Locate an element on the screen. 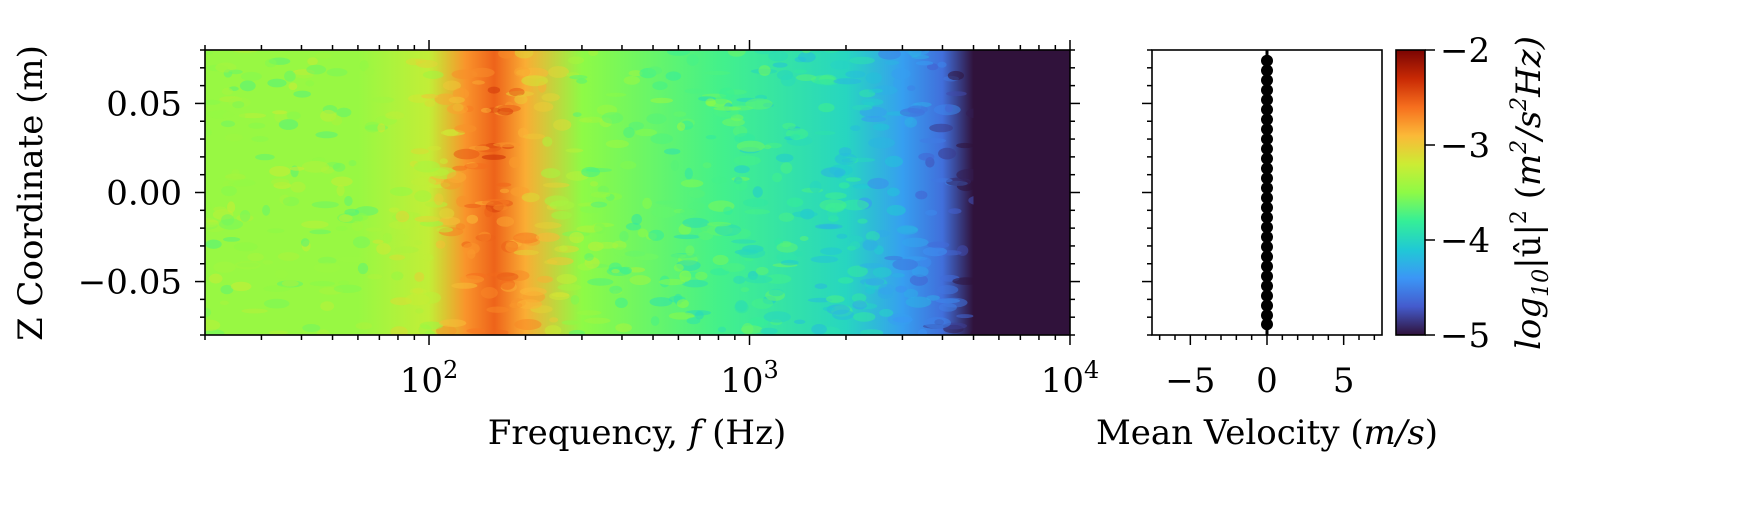  colorbar-label: log10|û|2 (m2/s2Hz) is located at coordinates (1530, 193).